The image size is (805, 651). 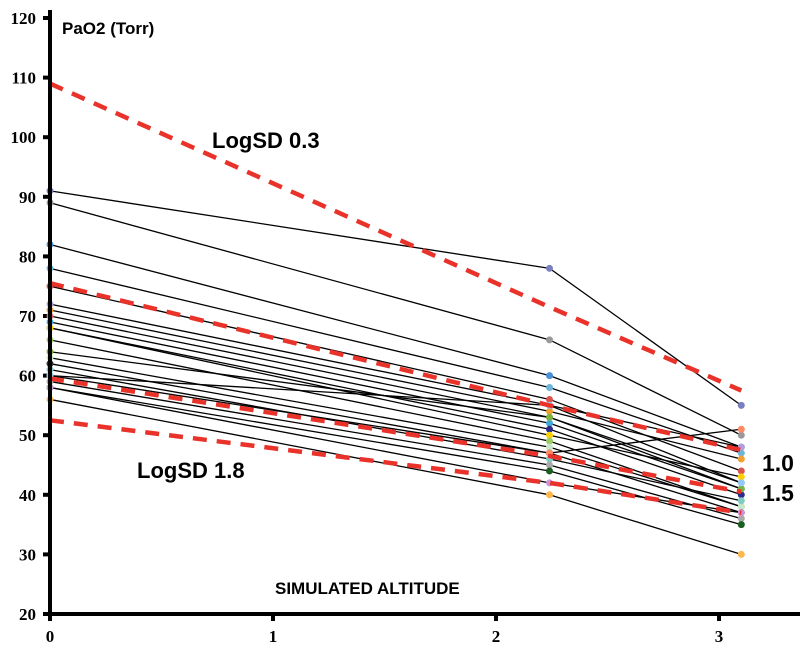 What do you see at coordinates (27, 614) in the screenshot?
I see `y-tick-label: 20` at bounding box center [27, 614].